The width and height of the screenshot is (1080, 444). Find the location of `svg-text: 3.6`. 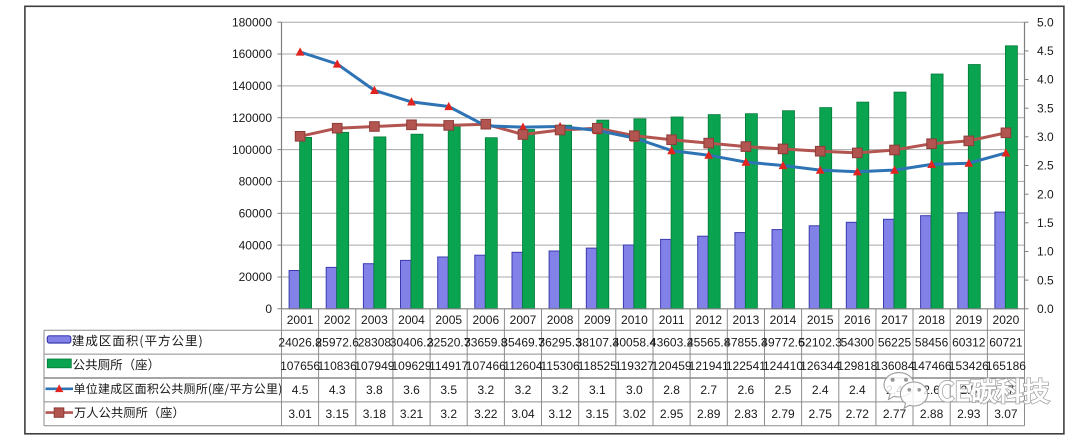

svg-text: 3.6 is located at coordinates (411, 390).